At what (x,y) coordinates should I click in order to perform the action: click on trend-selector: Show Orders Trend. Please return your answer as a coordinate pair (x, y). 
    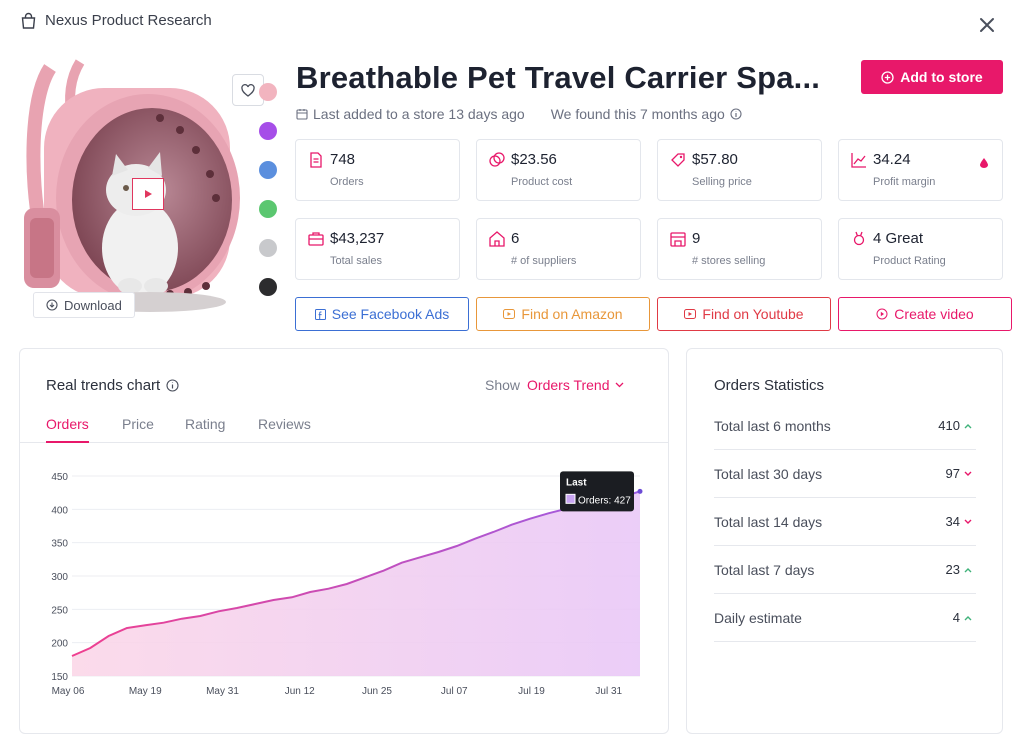
    Looking at the image, I should click on (554, 385).